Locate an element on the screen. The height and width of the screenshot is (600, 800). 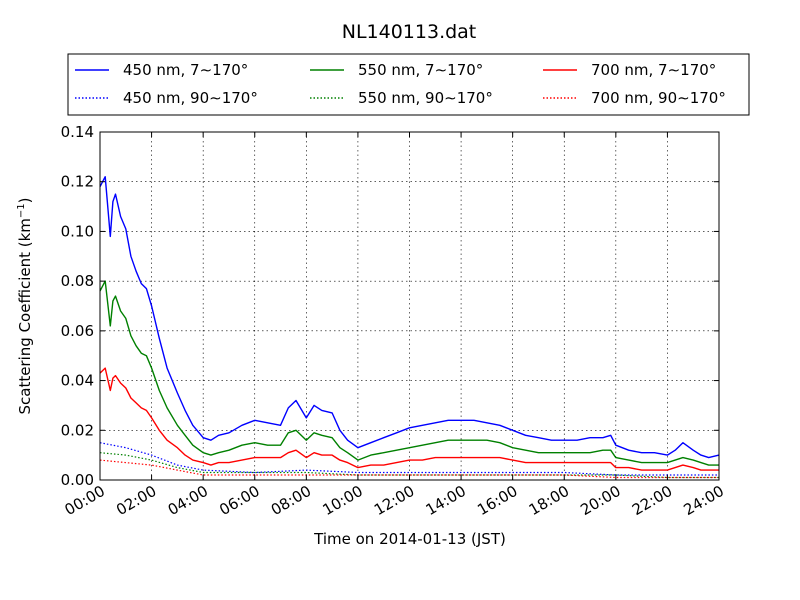
legend-label-4: 700 nm, 7∼170° is located at coordinates (653, 70).